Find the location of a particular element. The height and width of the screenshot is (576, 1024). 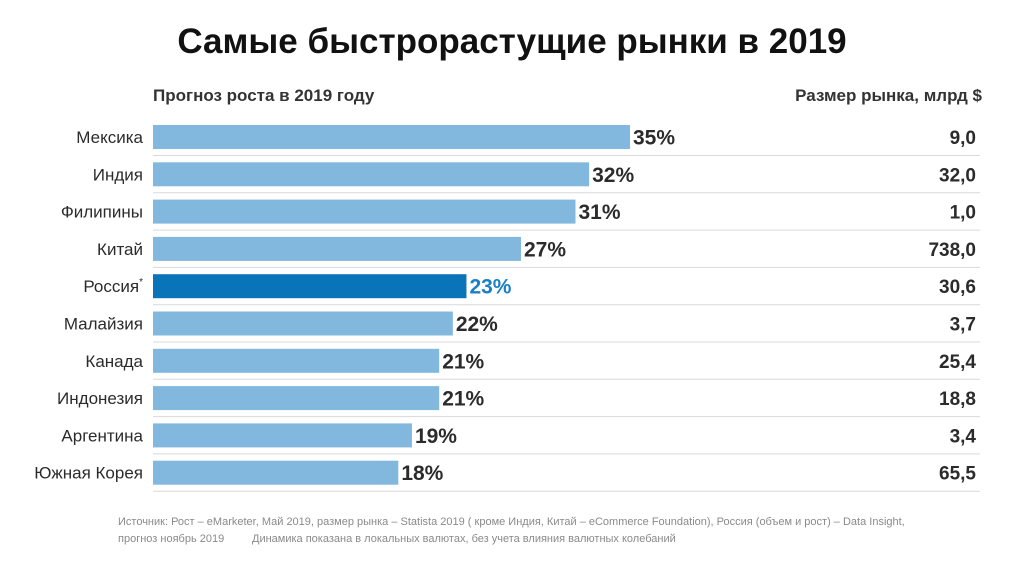

market-size-label: 30,6 is located at coordinates (957, 287).